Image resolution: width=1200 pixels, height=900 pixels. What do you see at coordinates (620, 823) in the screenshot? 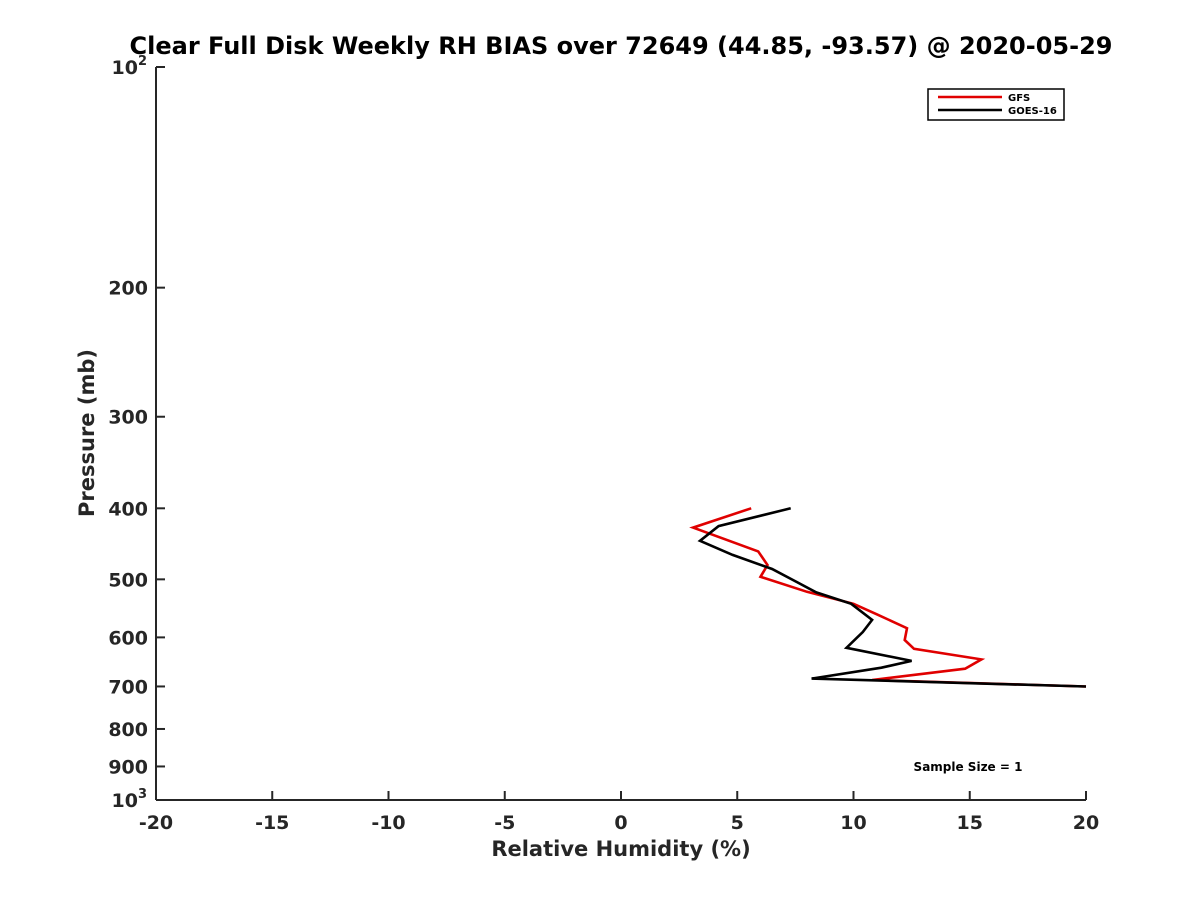
I see `x-tick-label: 0` at bounding box center [620, 823].